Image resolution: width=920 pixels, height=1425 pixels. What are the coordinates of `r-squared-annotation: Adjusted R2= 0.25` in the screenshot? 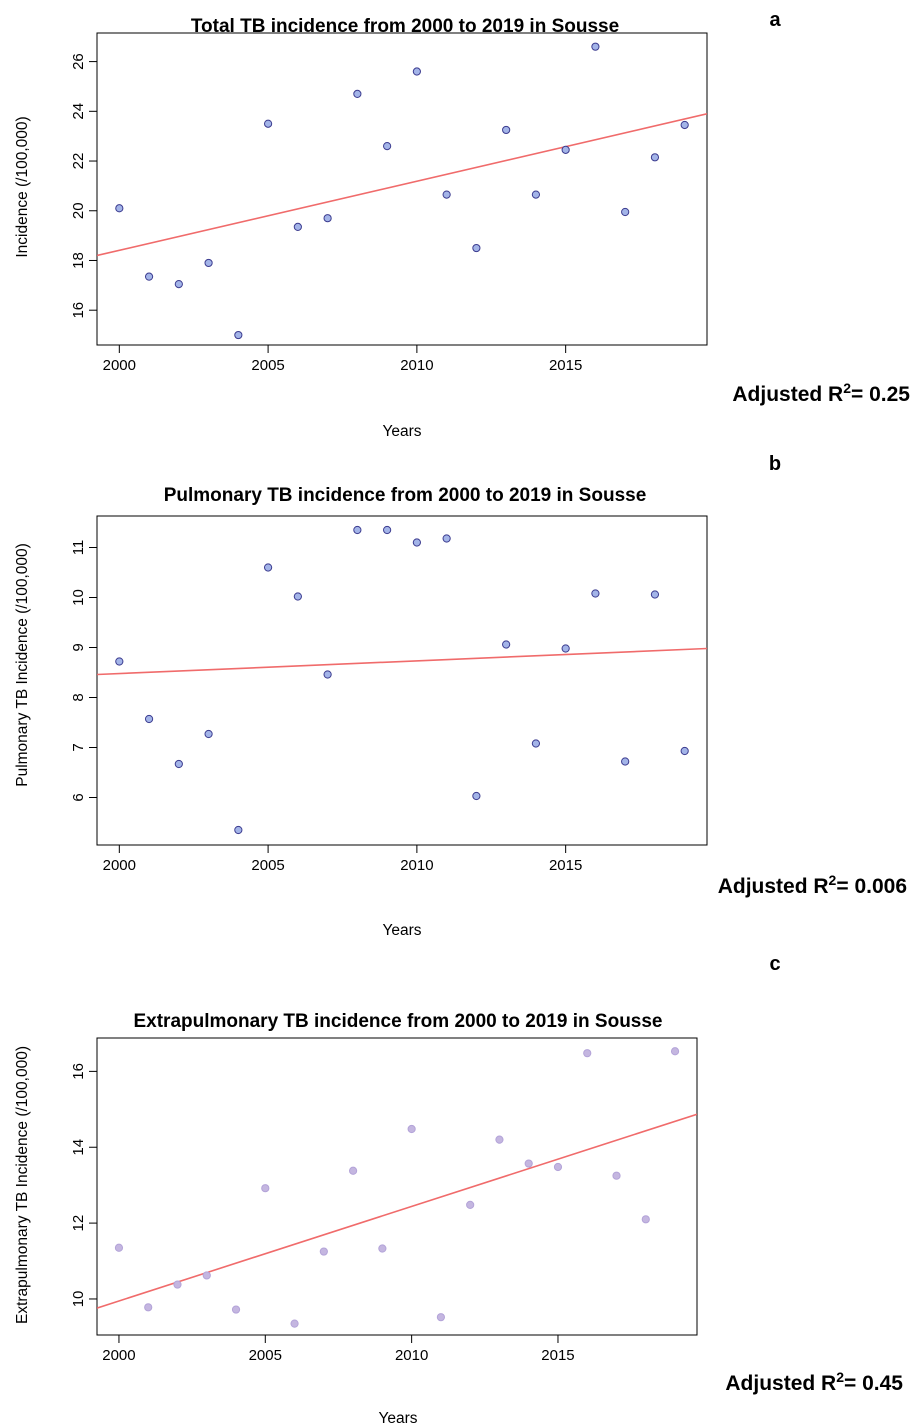 It's located at (821, 393).